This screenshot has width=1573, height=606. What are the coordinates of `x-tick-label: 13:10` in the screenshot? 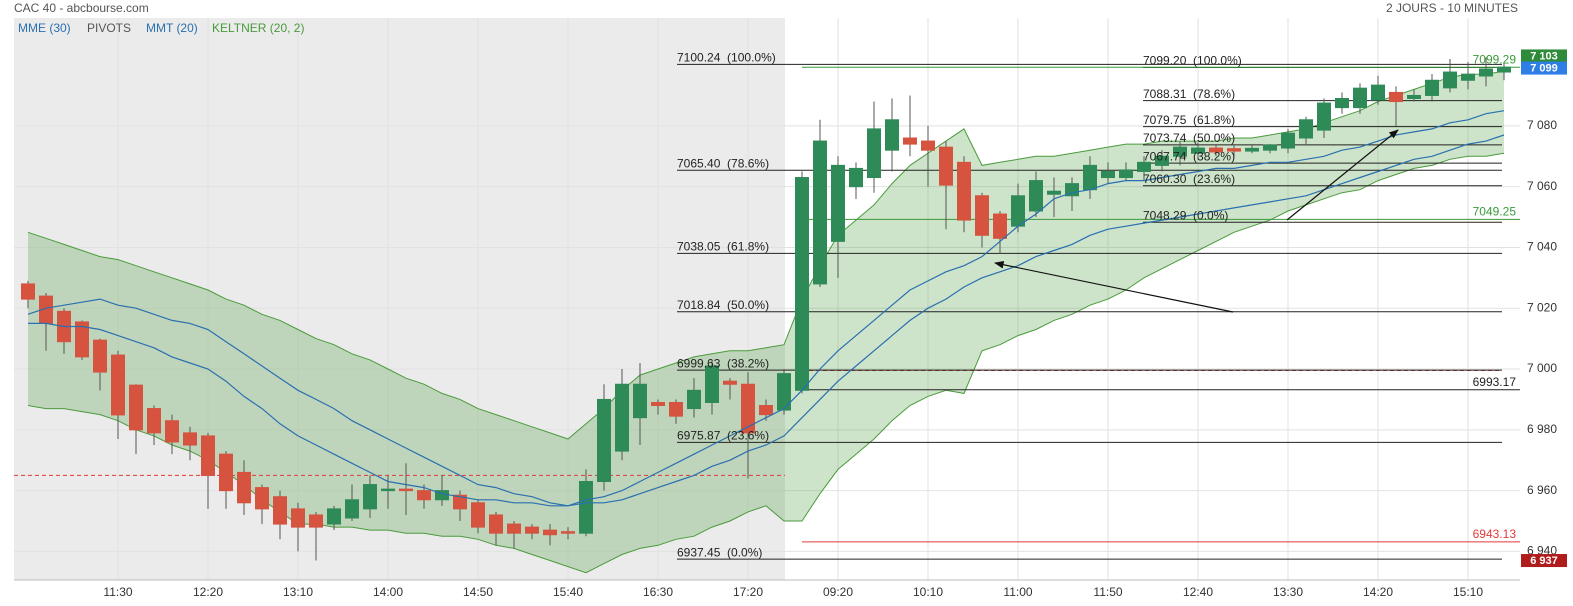 It's located at (298, 592).